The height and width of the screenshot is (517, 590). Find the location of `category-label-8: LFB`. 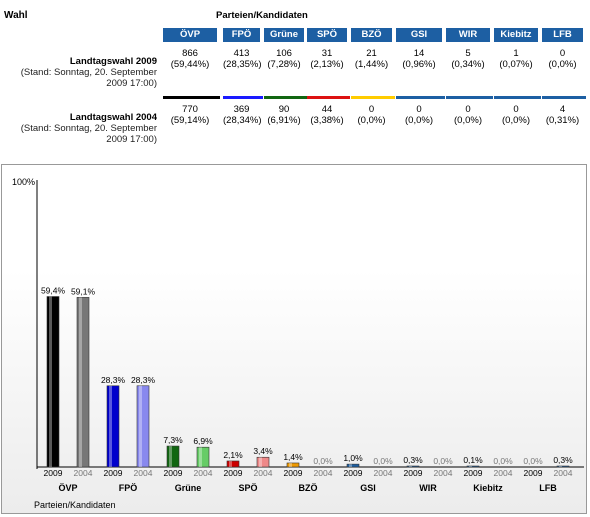

category-label-8: LFB is located at coordinates (548, 488).